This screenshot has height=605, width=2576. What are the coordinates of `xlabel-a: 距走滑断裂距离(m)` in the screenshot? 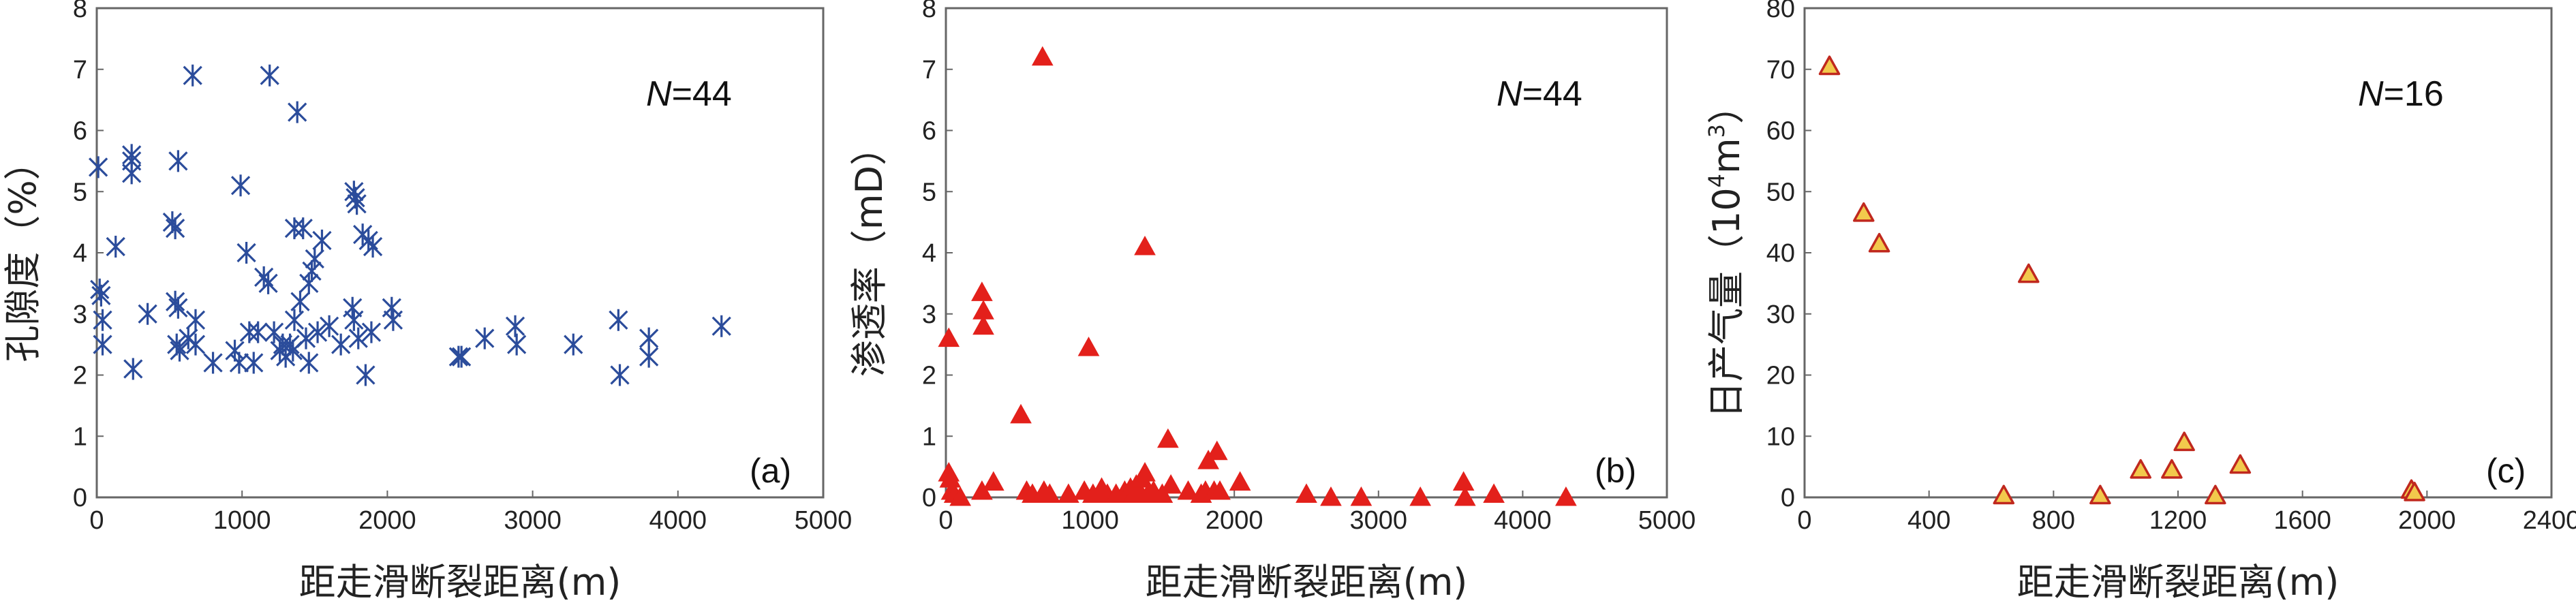 It's located at (461, 582).